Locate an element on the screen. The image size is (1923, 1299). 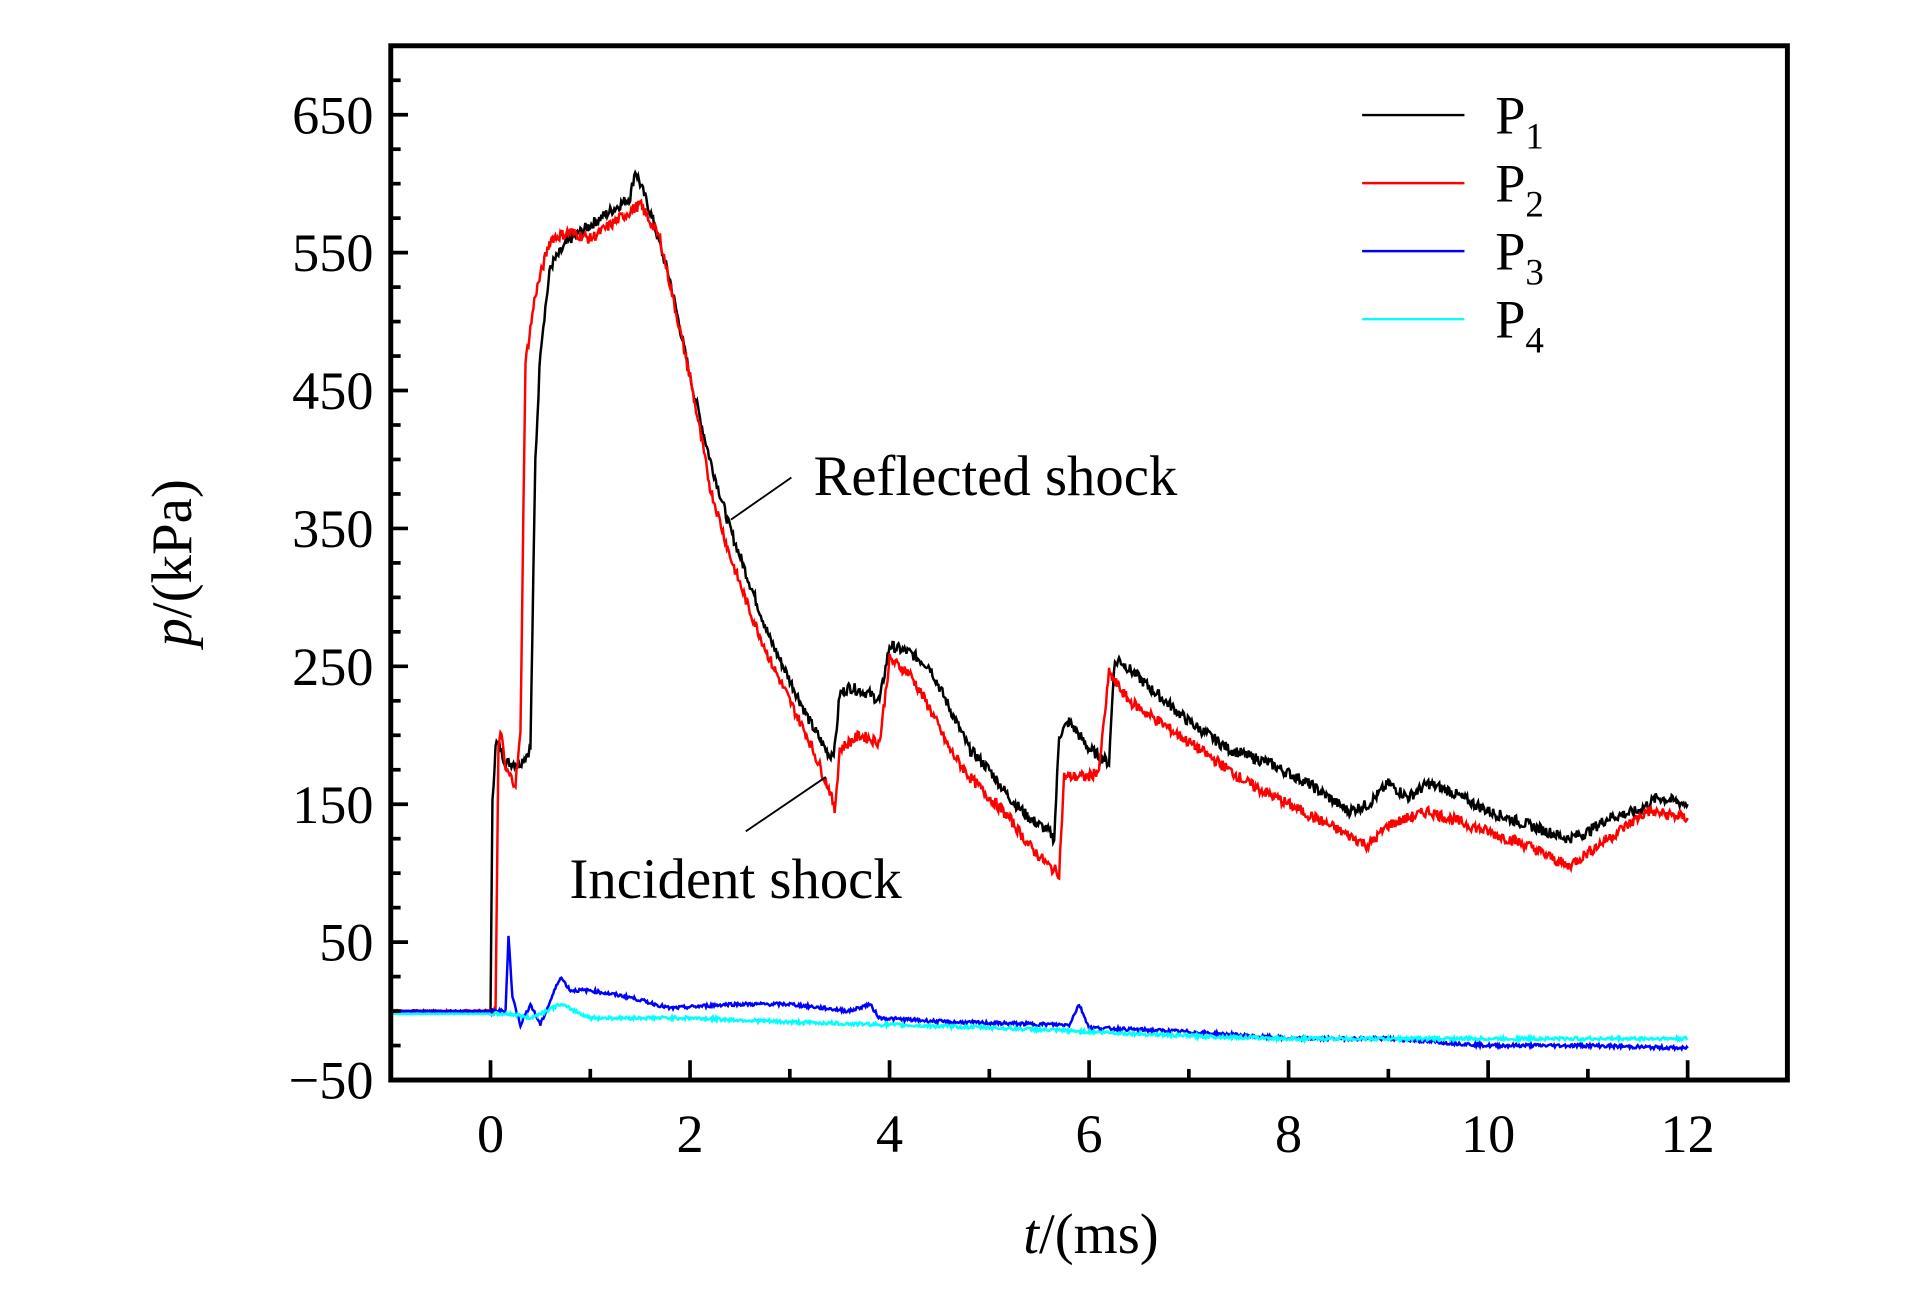
reflected-shock-label: Reflected shock is located at coordinates (996, 476).